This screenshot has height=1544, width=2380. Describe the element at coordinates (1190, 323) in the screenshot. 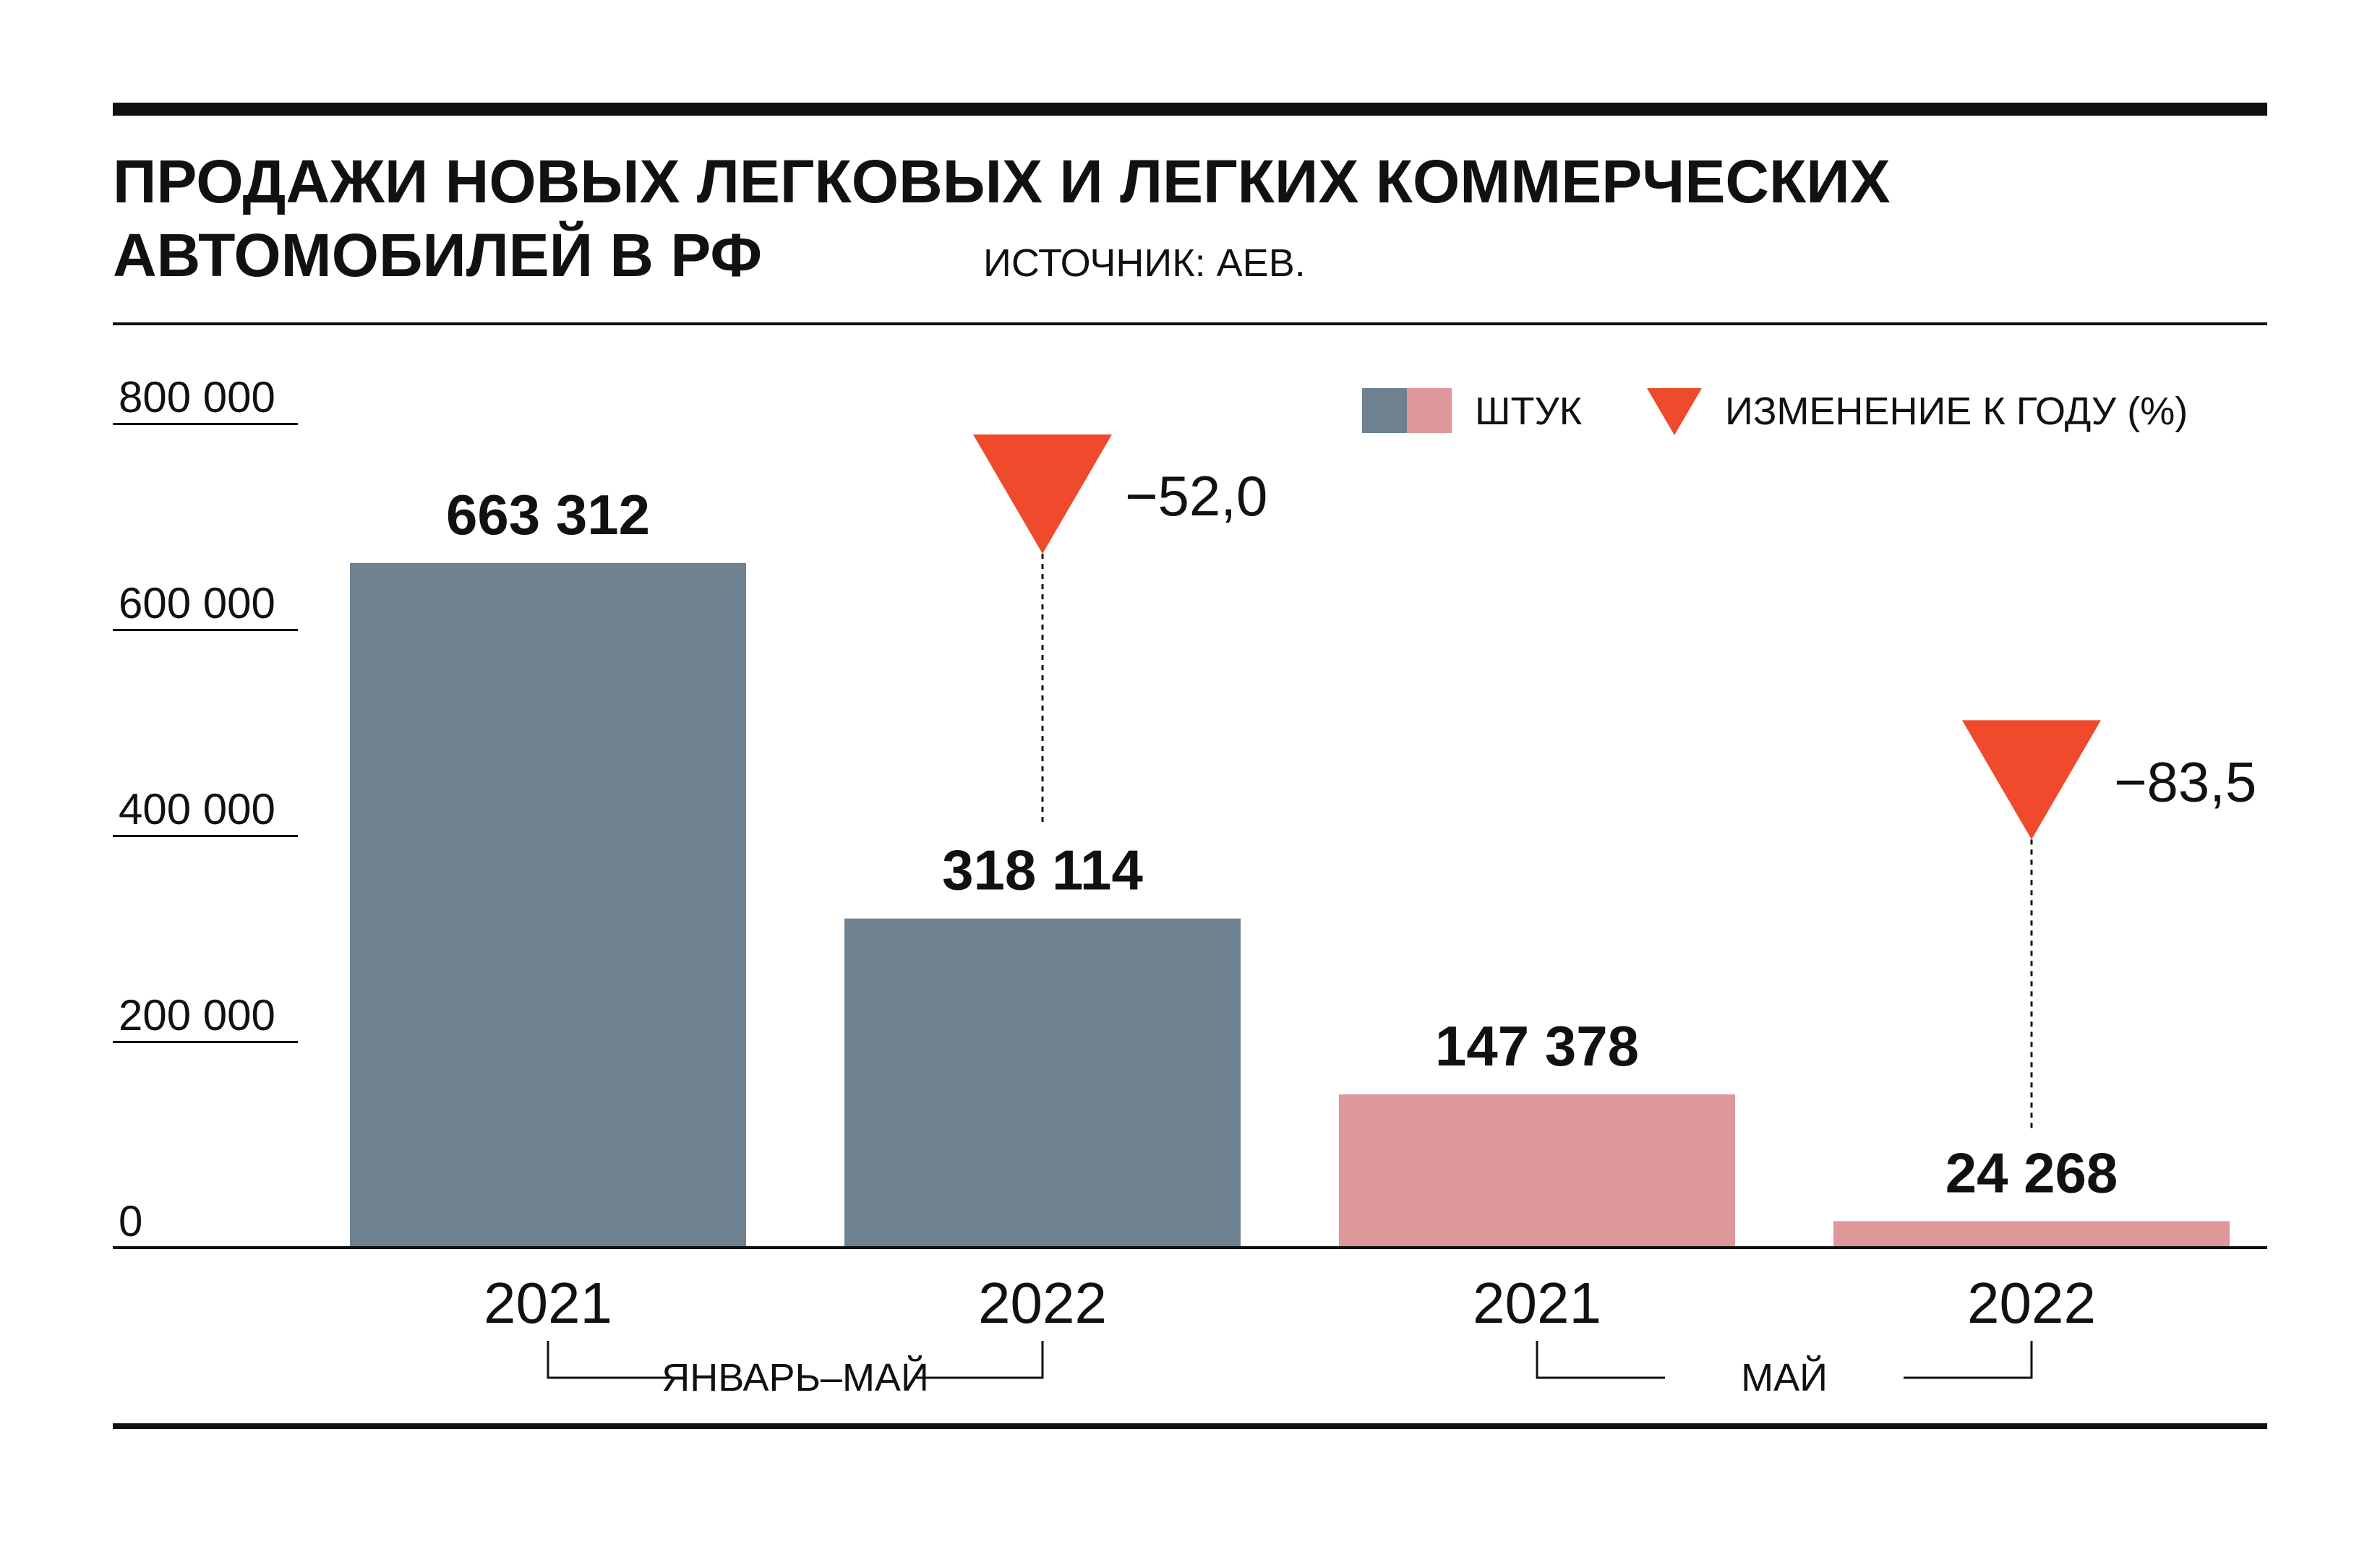

I see `header-divider` at that location.